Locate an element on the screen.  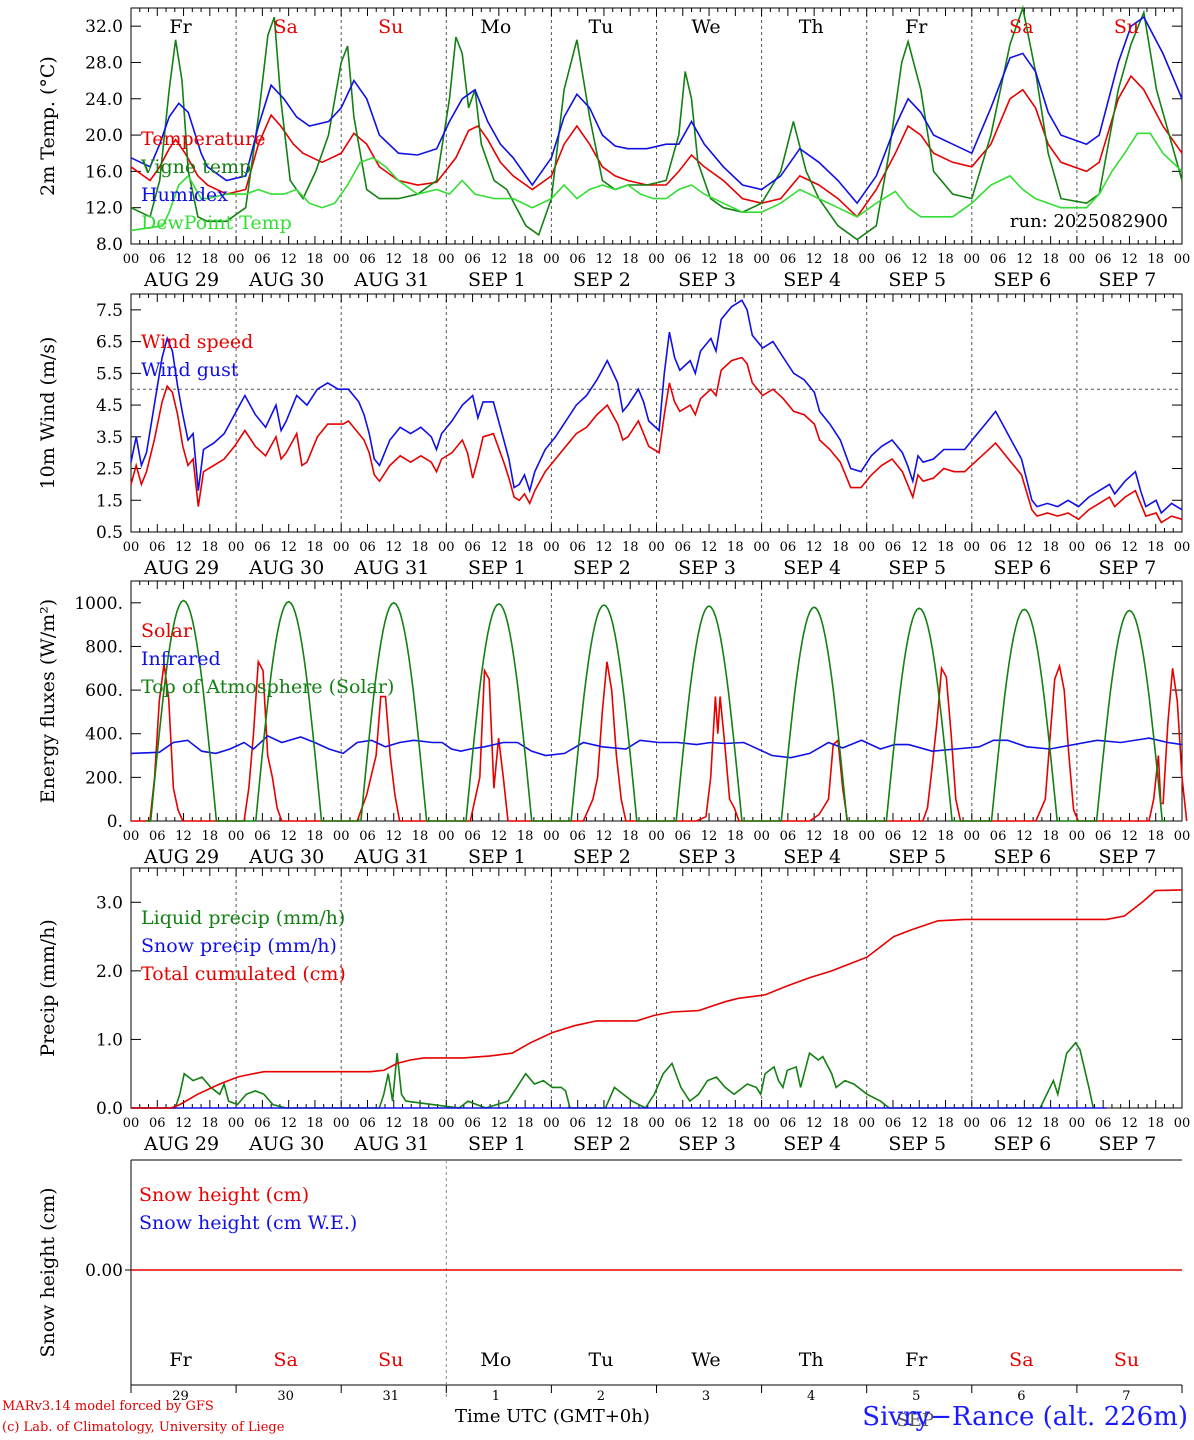
temperature-day-name: Su is located at coordinates (390, 27).